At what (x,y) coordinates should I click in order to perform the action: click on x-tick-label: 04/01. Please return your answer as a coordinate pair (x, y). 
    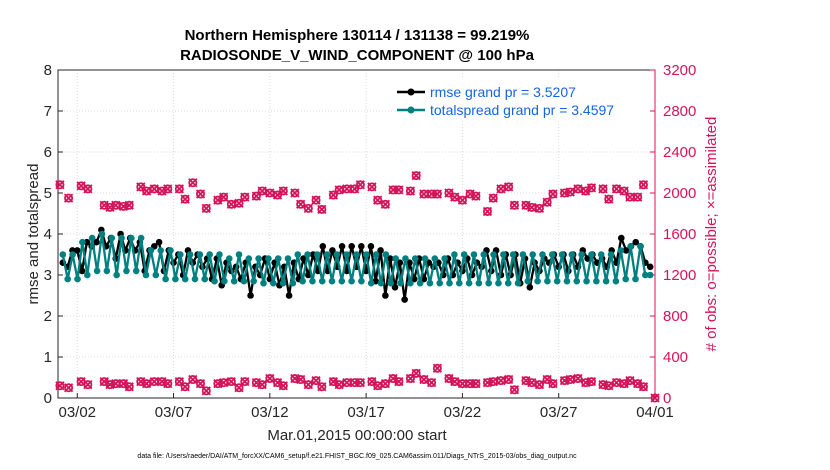
    Looking at the image, I should click on (655, 412).